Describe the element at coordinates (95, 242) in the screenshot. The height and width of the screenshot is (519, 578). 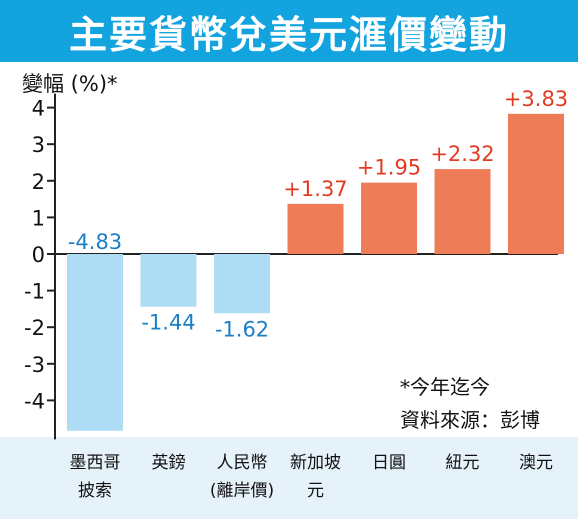
I see `data-label: -4.83` at that location.